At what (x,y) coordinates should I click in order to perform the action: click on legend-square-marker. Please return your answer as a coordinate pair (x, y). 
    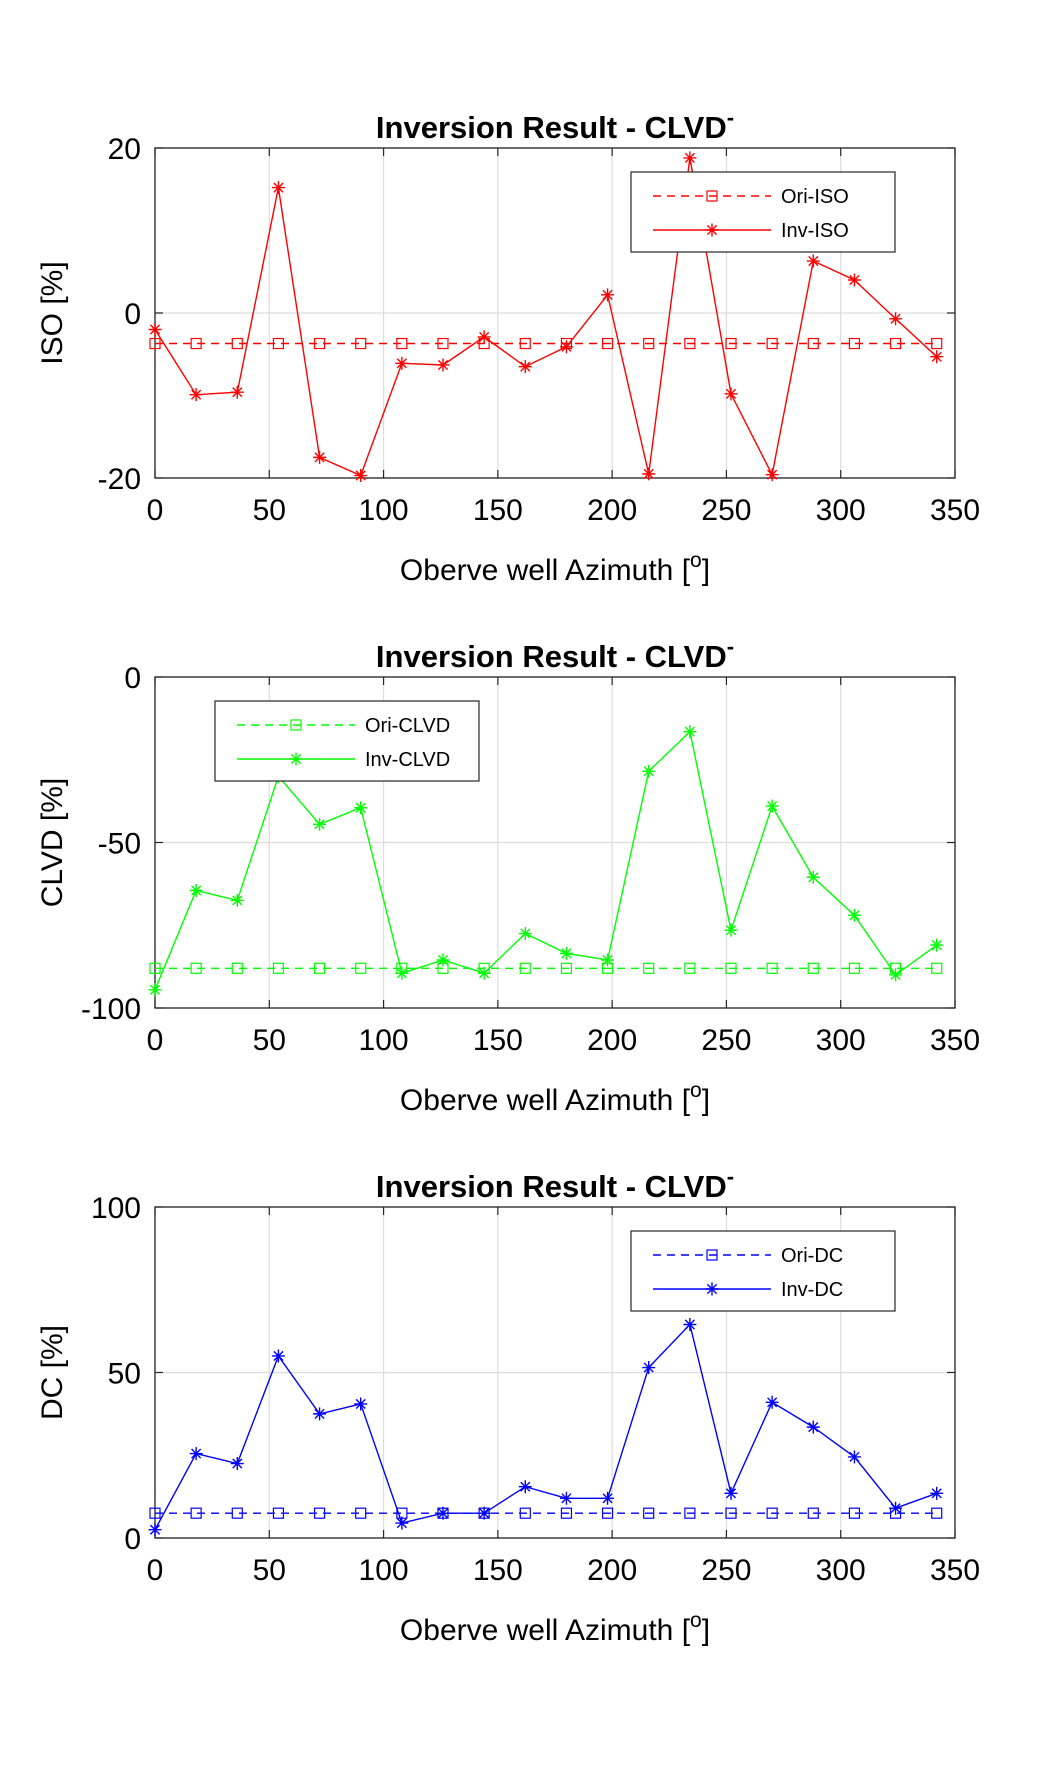
    Looking at the image, I should click on (712, 1255).